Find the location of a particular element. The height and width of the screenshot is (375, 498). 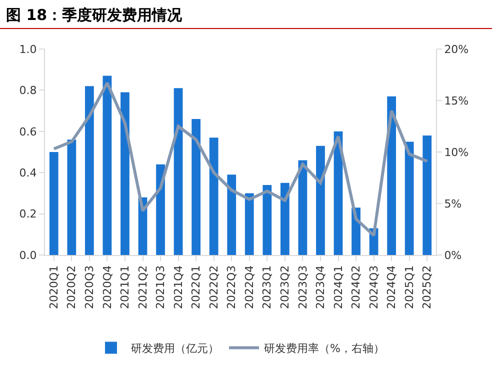

x-tick-label: 2024Q4 is located at coordinates (391, 287).